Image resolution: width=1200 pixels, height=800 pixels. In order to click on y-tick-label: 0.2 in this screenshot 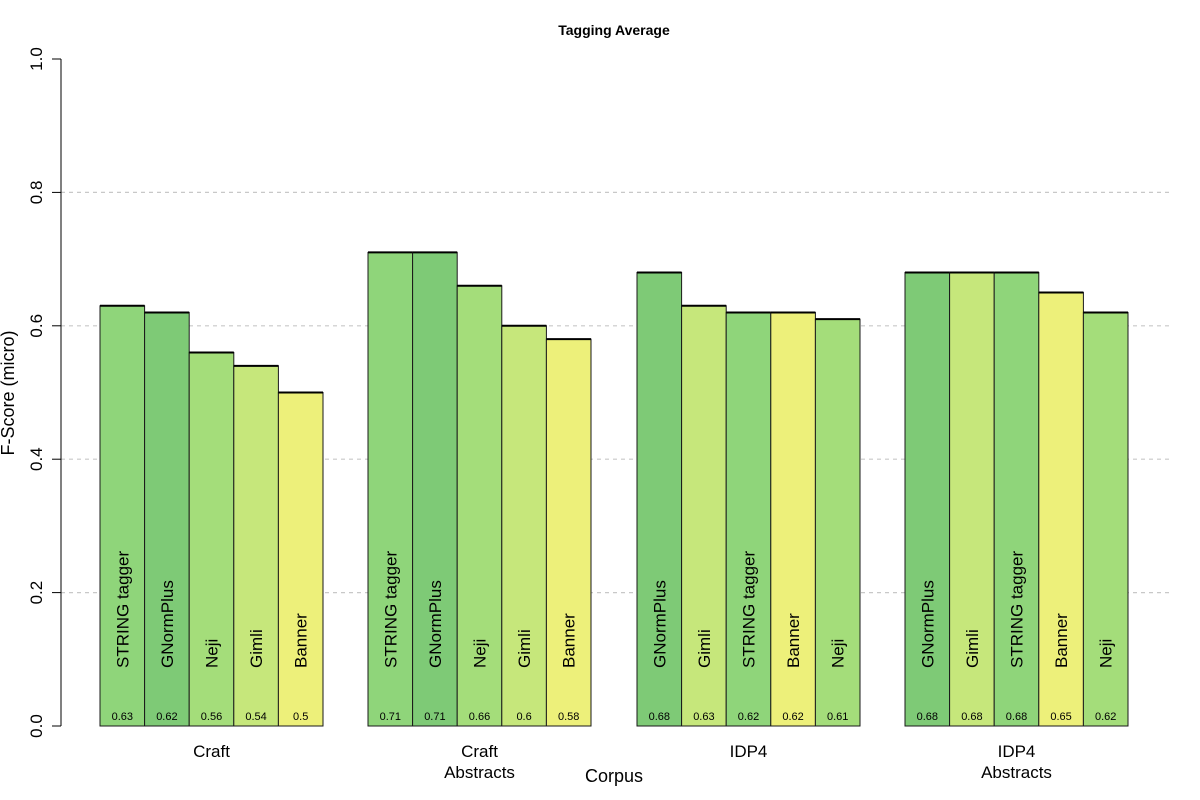, I will do `click(36, 593)`.